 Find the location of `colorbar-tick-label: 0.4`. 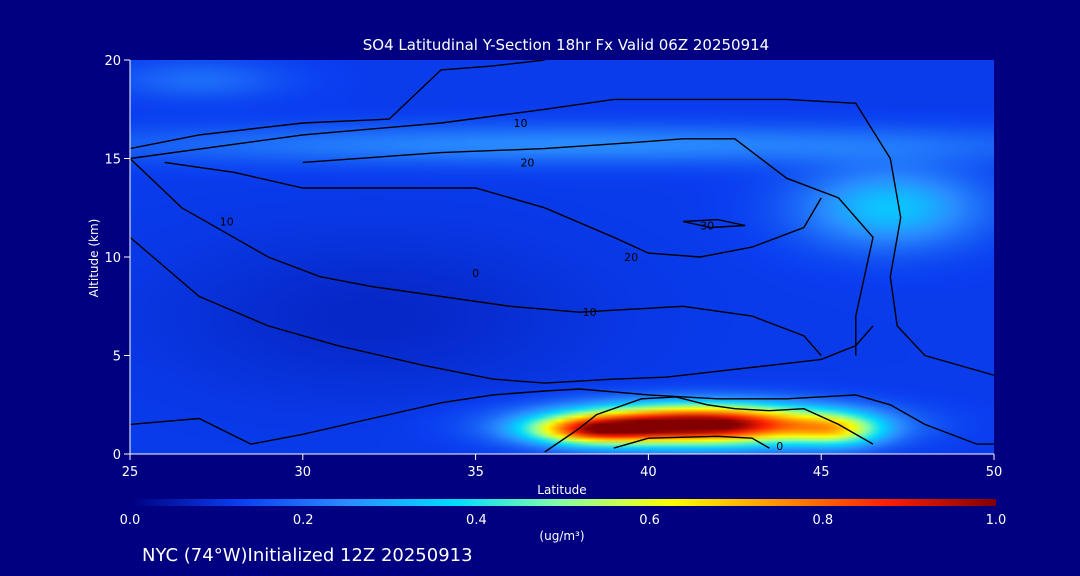

colorbar-tick-label: 0.4 is located at coordinates (476, 520).